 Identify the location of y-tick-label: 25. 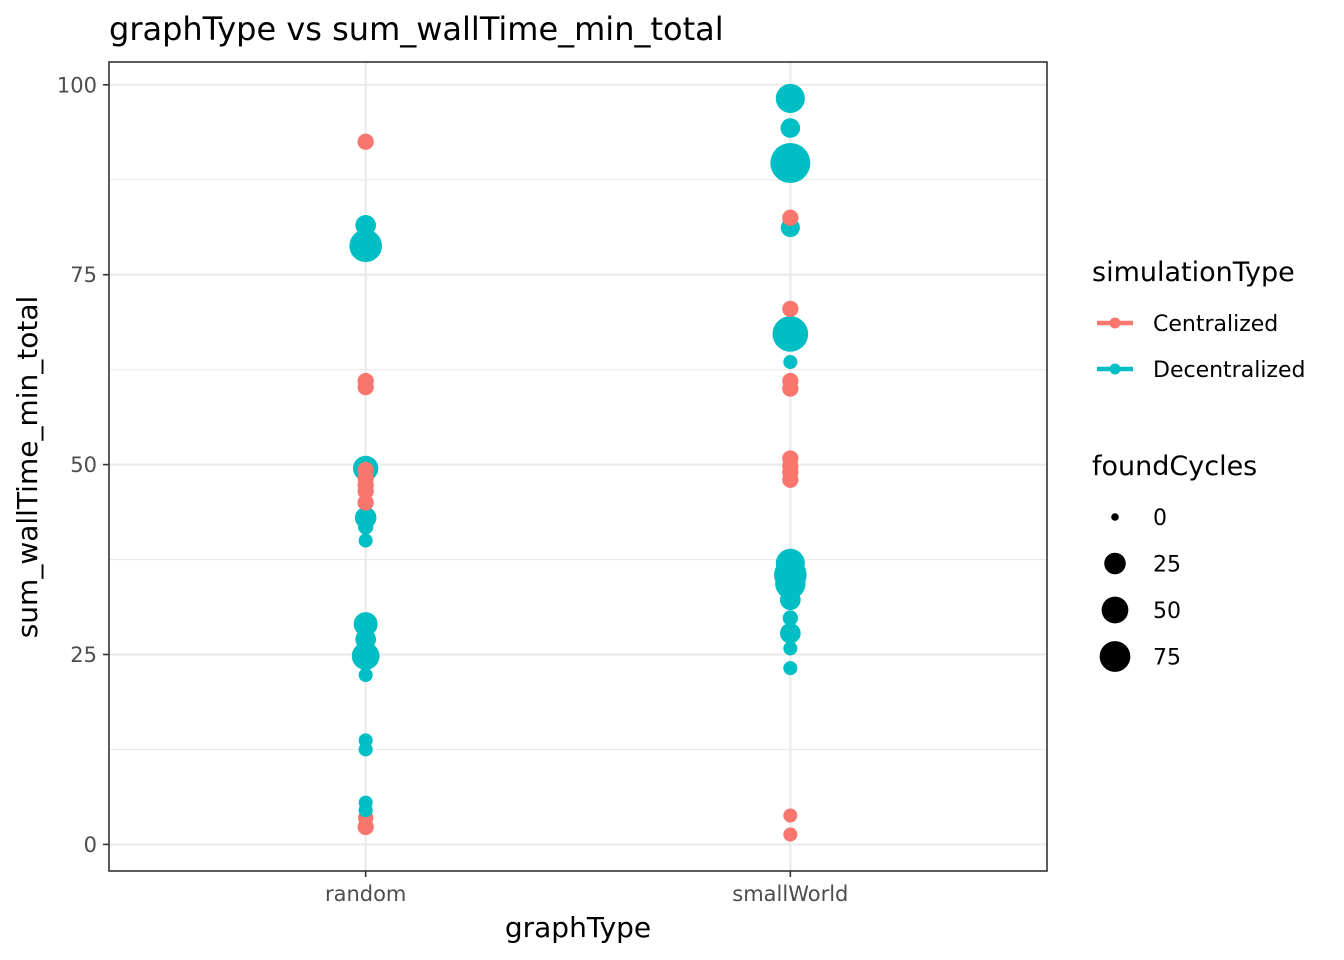
(83, 655).